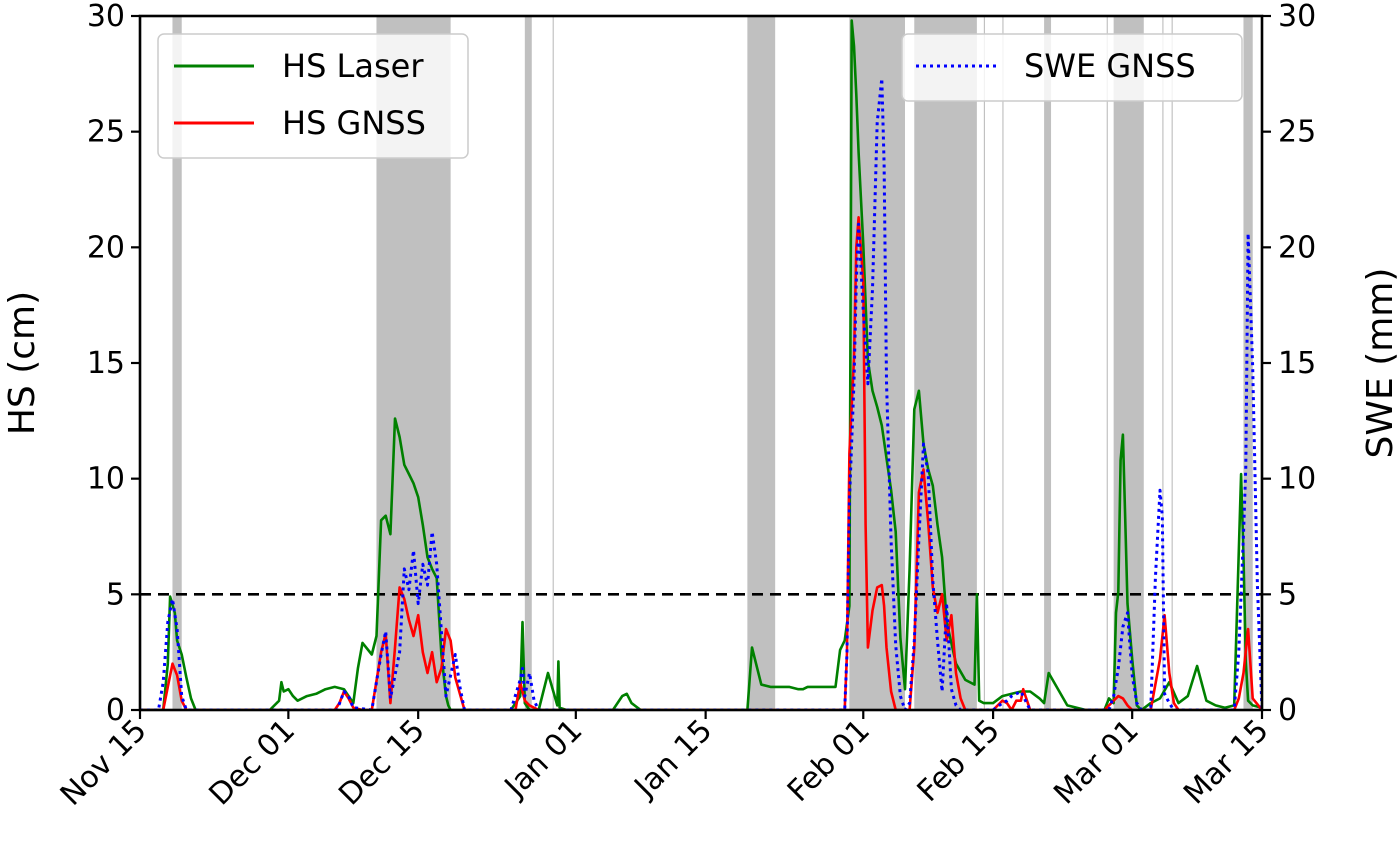 Image resolution: width=1398 pixels, height=854 pixels. Describe the element at coordinates (1096, 762) in the screenshot. I see `x-tick-label-2020-03-01: Mar 01` at that location.